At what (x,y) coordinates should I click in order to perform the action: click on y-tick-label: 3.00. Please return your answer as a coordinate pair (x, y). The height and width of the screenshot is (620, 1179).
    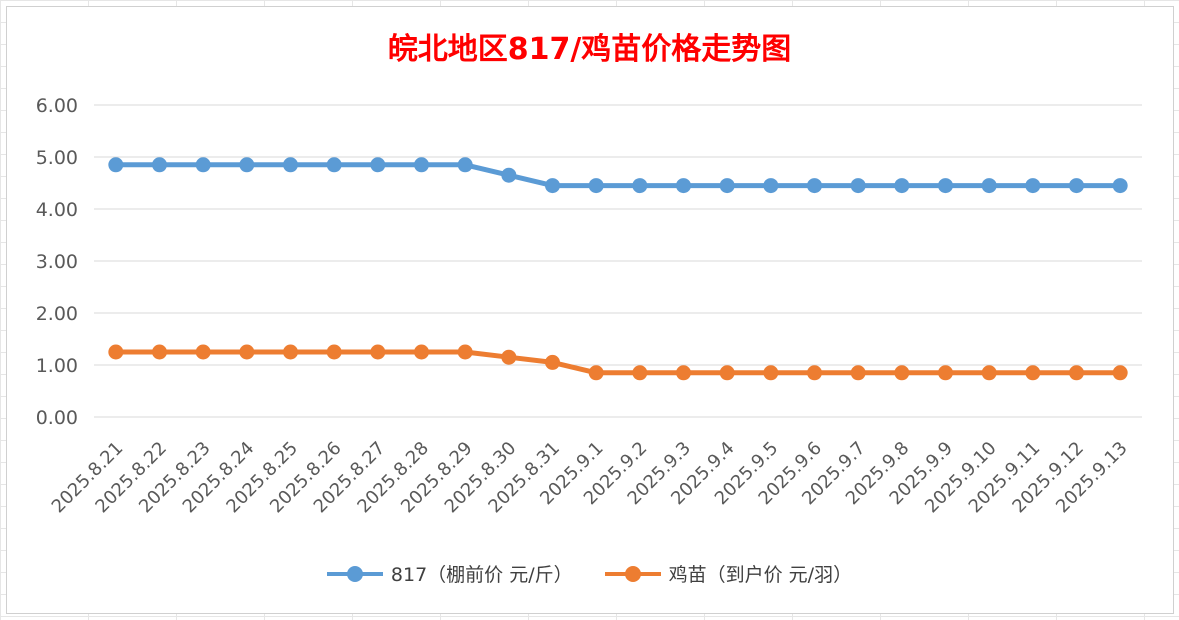
    Looking at the image, I should click on (57, 262).